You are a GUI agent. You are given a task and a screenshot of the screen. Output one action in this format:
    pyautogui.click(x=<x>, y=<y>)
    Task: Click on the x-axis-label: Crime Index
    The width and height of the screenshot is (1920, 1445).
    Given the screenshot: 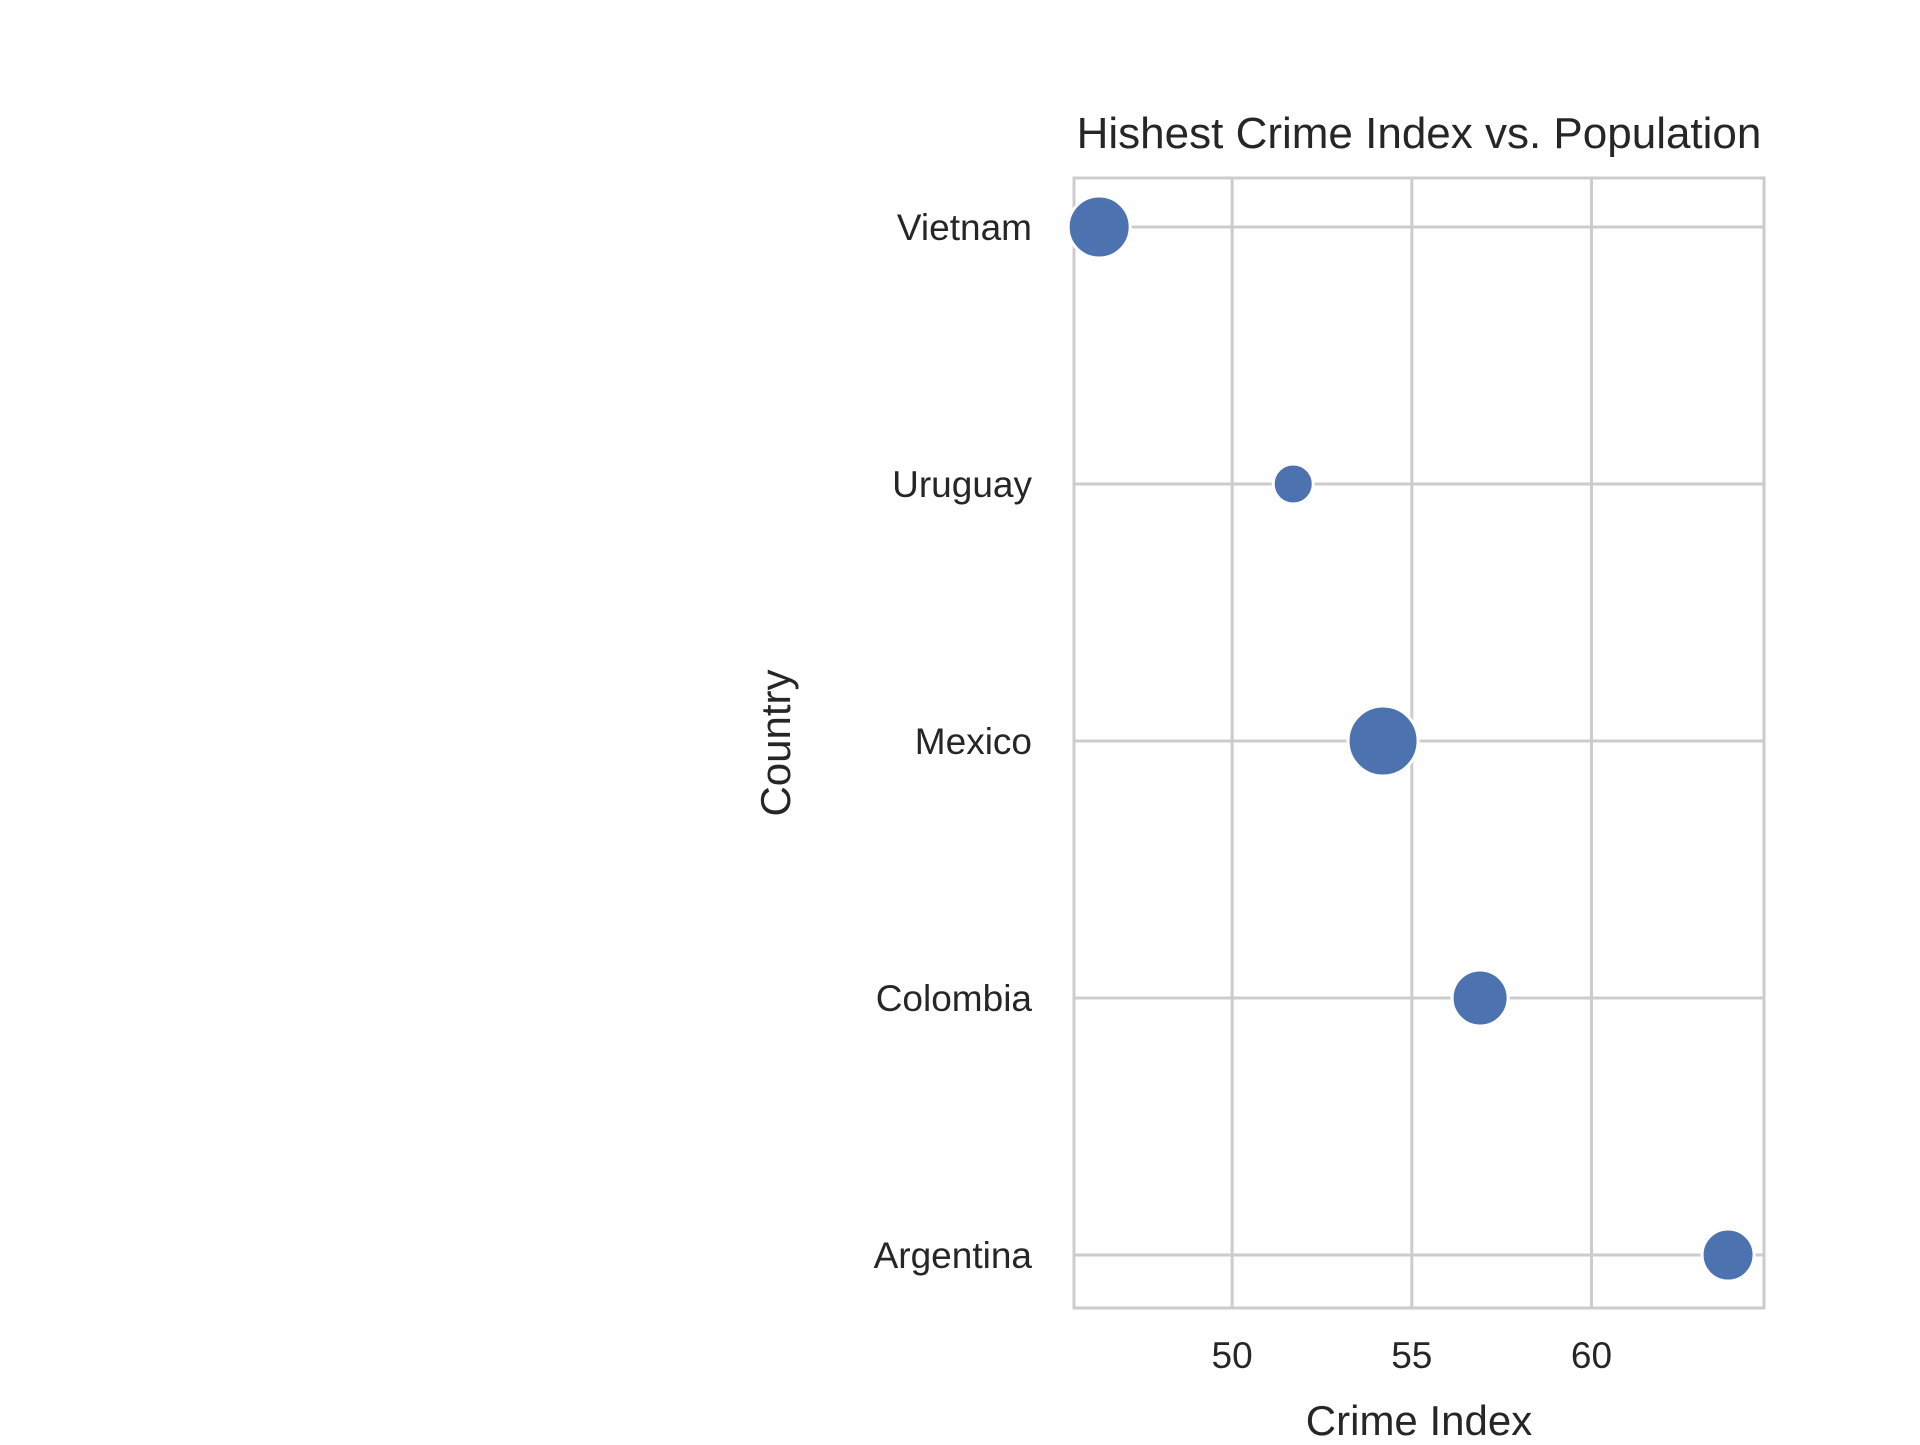 What is the action you would take?
    pyautogui.click(x=1419, y=1418)
    